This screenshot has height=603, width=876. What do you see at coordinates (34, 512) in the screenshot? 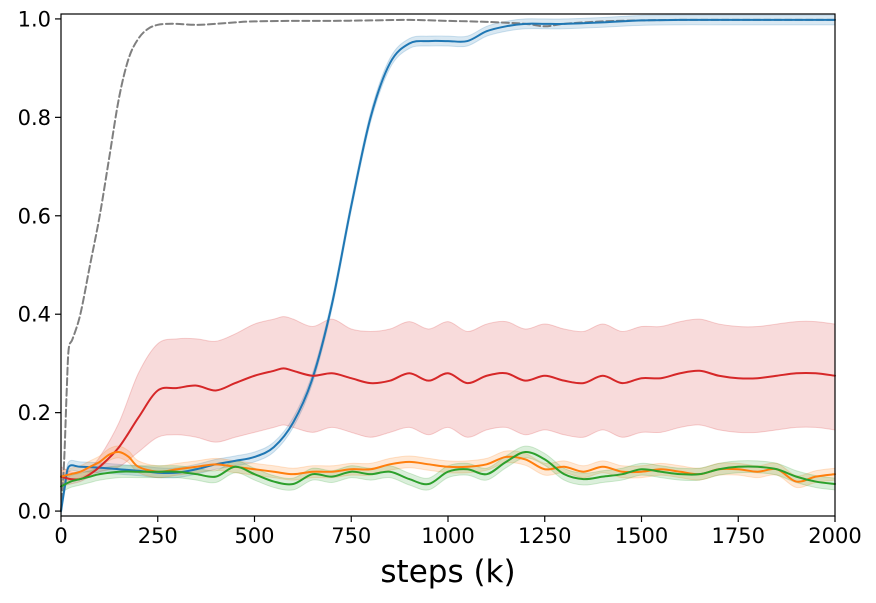
I see `y-tick-label: 0.0` at bounding box center [34, 512].